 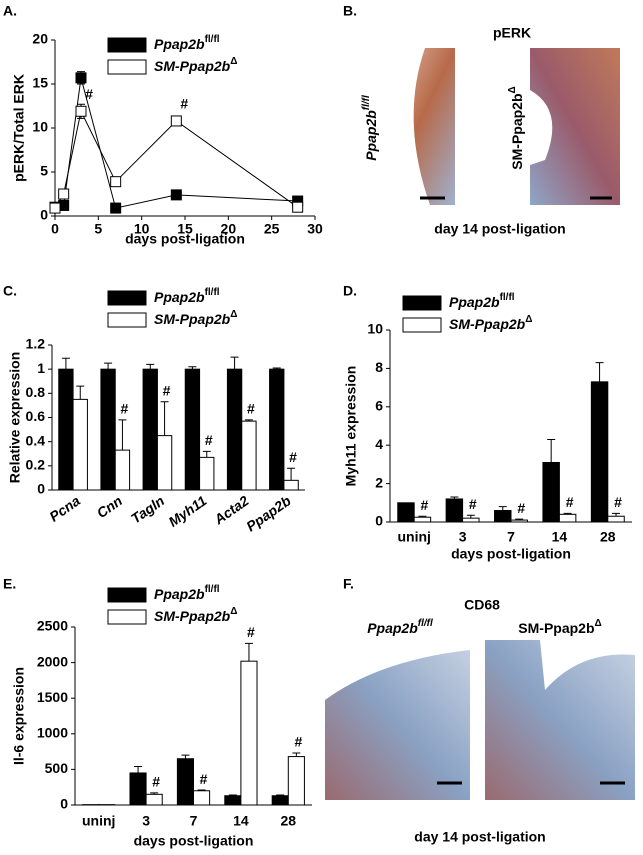 What do you see at coordinates (379, 367) in the screenshot?
I see `y-tick-label: 8` at bounding box center [379, 367].